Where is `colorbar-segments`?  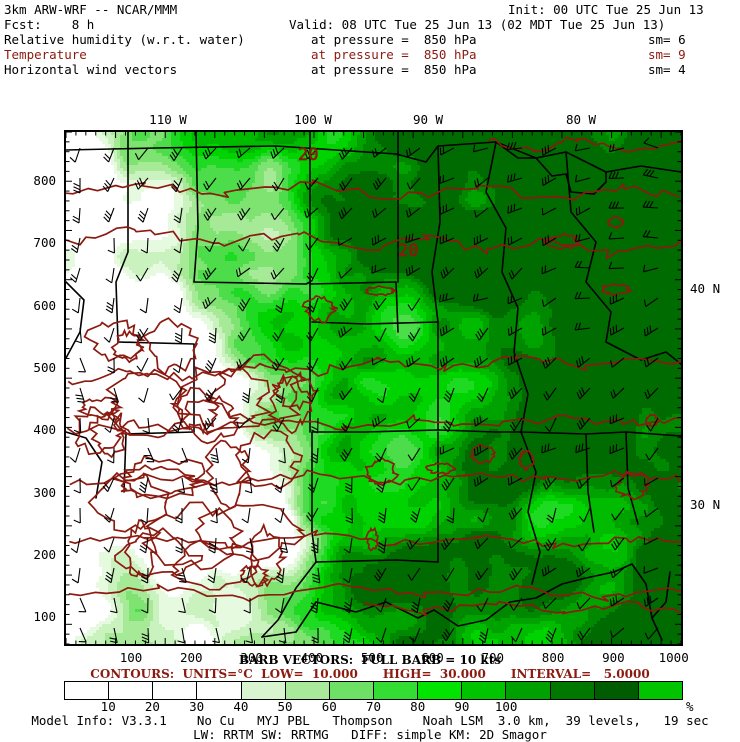
colorbar-segments is located at coordinates (373, 690).